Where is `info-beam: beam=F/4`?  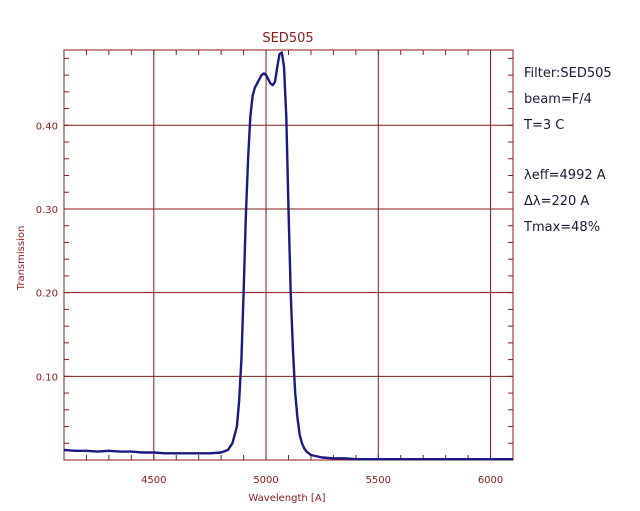 info-beam: beam=F/4 is located at coordinates (558, 99).